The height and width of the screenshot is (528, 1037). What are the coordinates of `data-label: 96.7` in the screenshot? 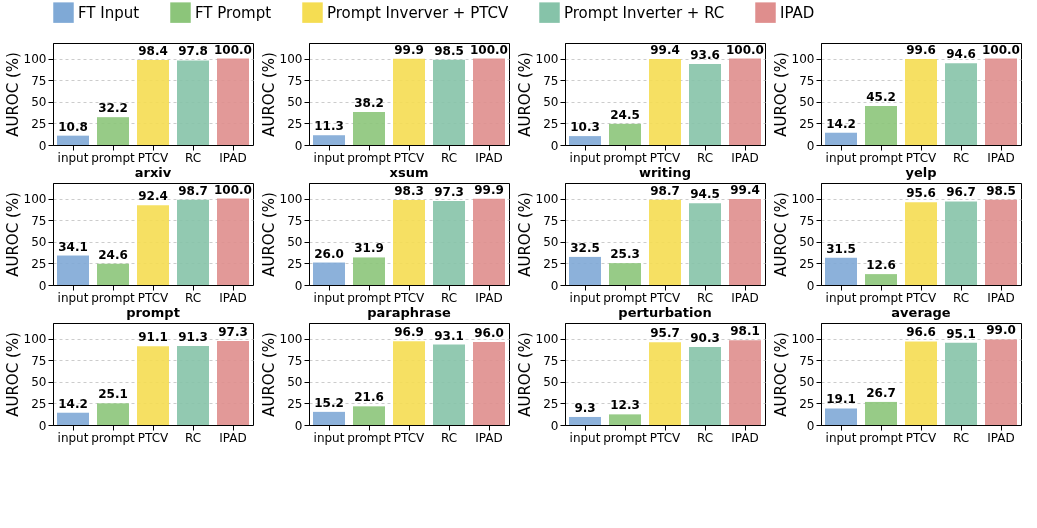 It's located at (961, 192).